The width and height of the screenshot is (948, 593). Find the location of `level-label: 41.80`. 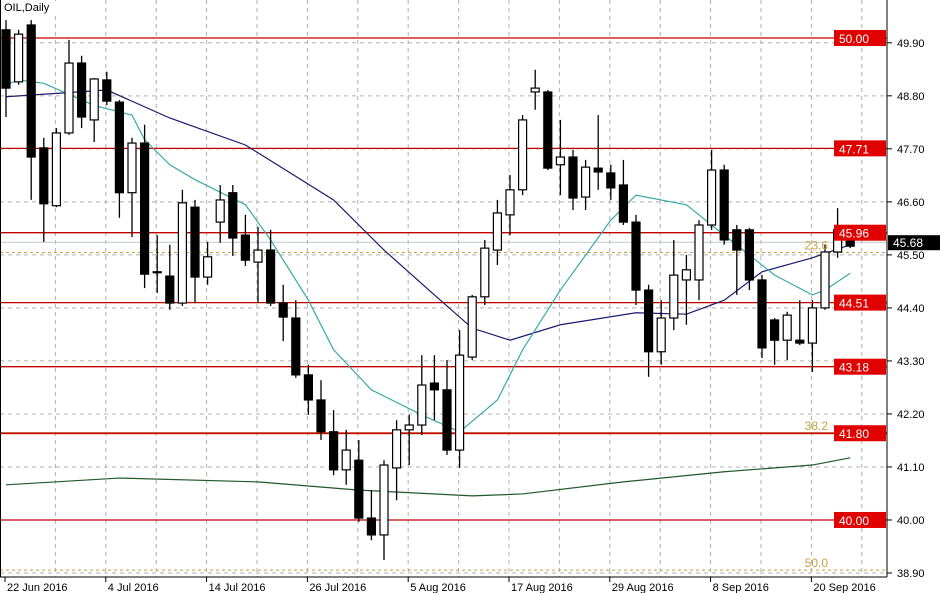

level-label: 41.80 is located at coordinates (854, 434).